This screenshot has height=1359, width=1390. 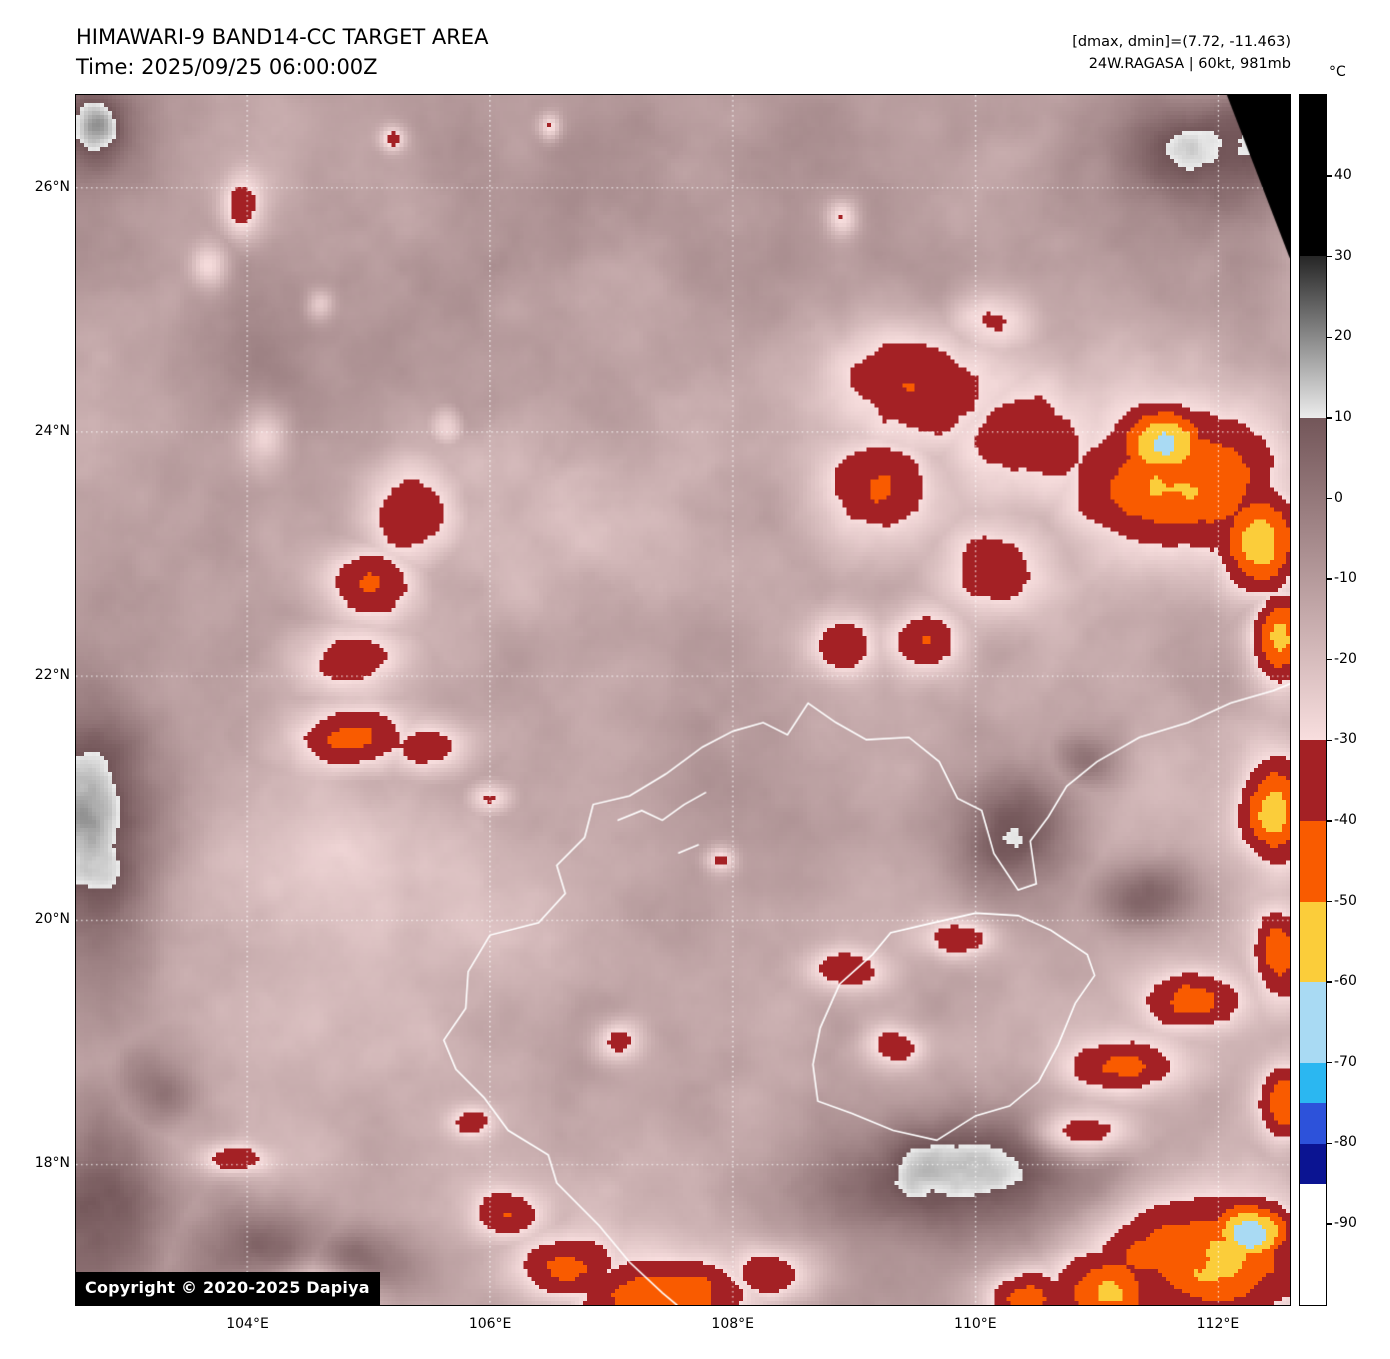 I want to click on colorbar-tick-label: -30, so click(x=1345, y=739).